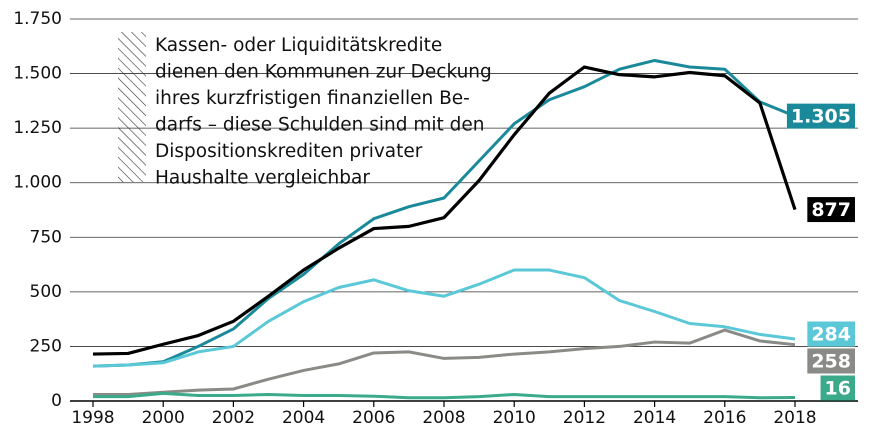 This screenshot has width=875, height=425. What do you see at coordinates (92, 416) in the screenshot?
I see `x-tick-label: 1998` at bounding box center [92, 416].